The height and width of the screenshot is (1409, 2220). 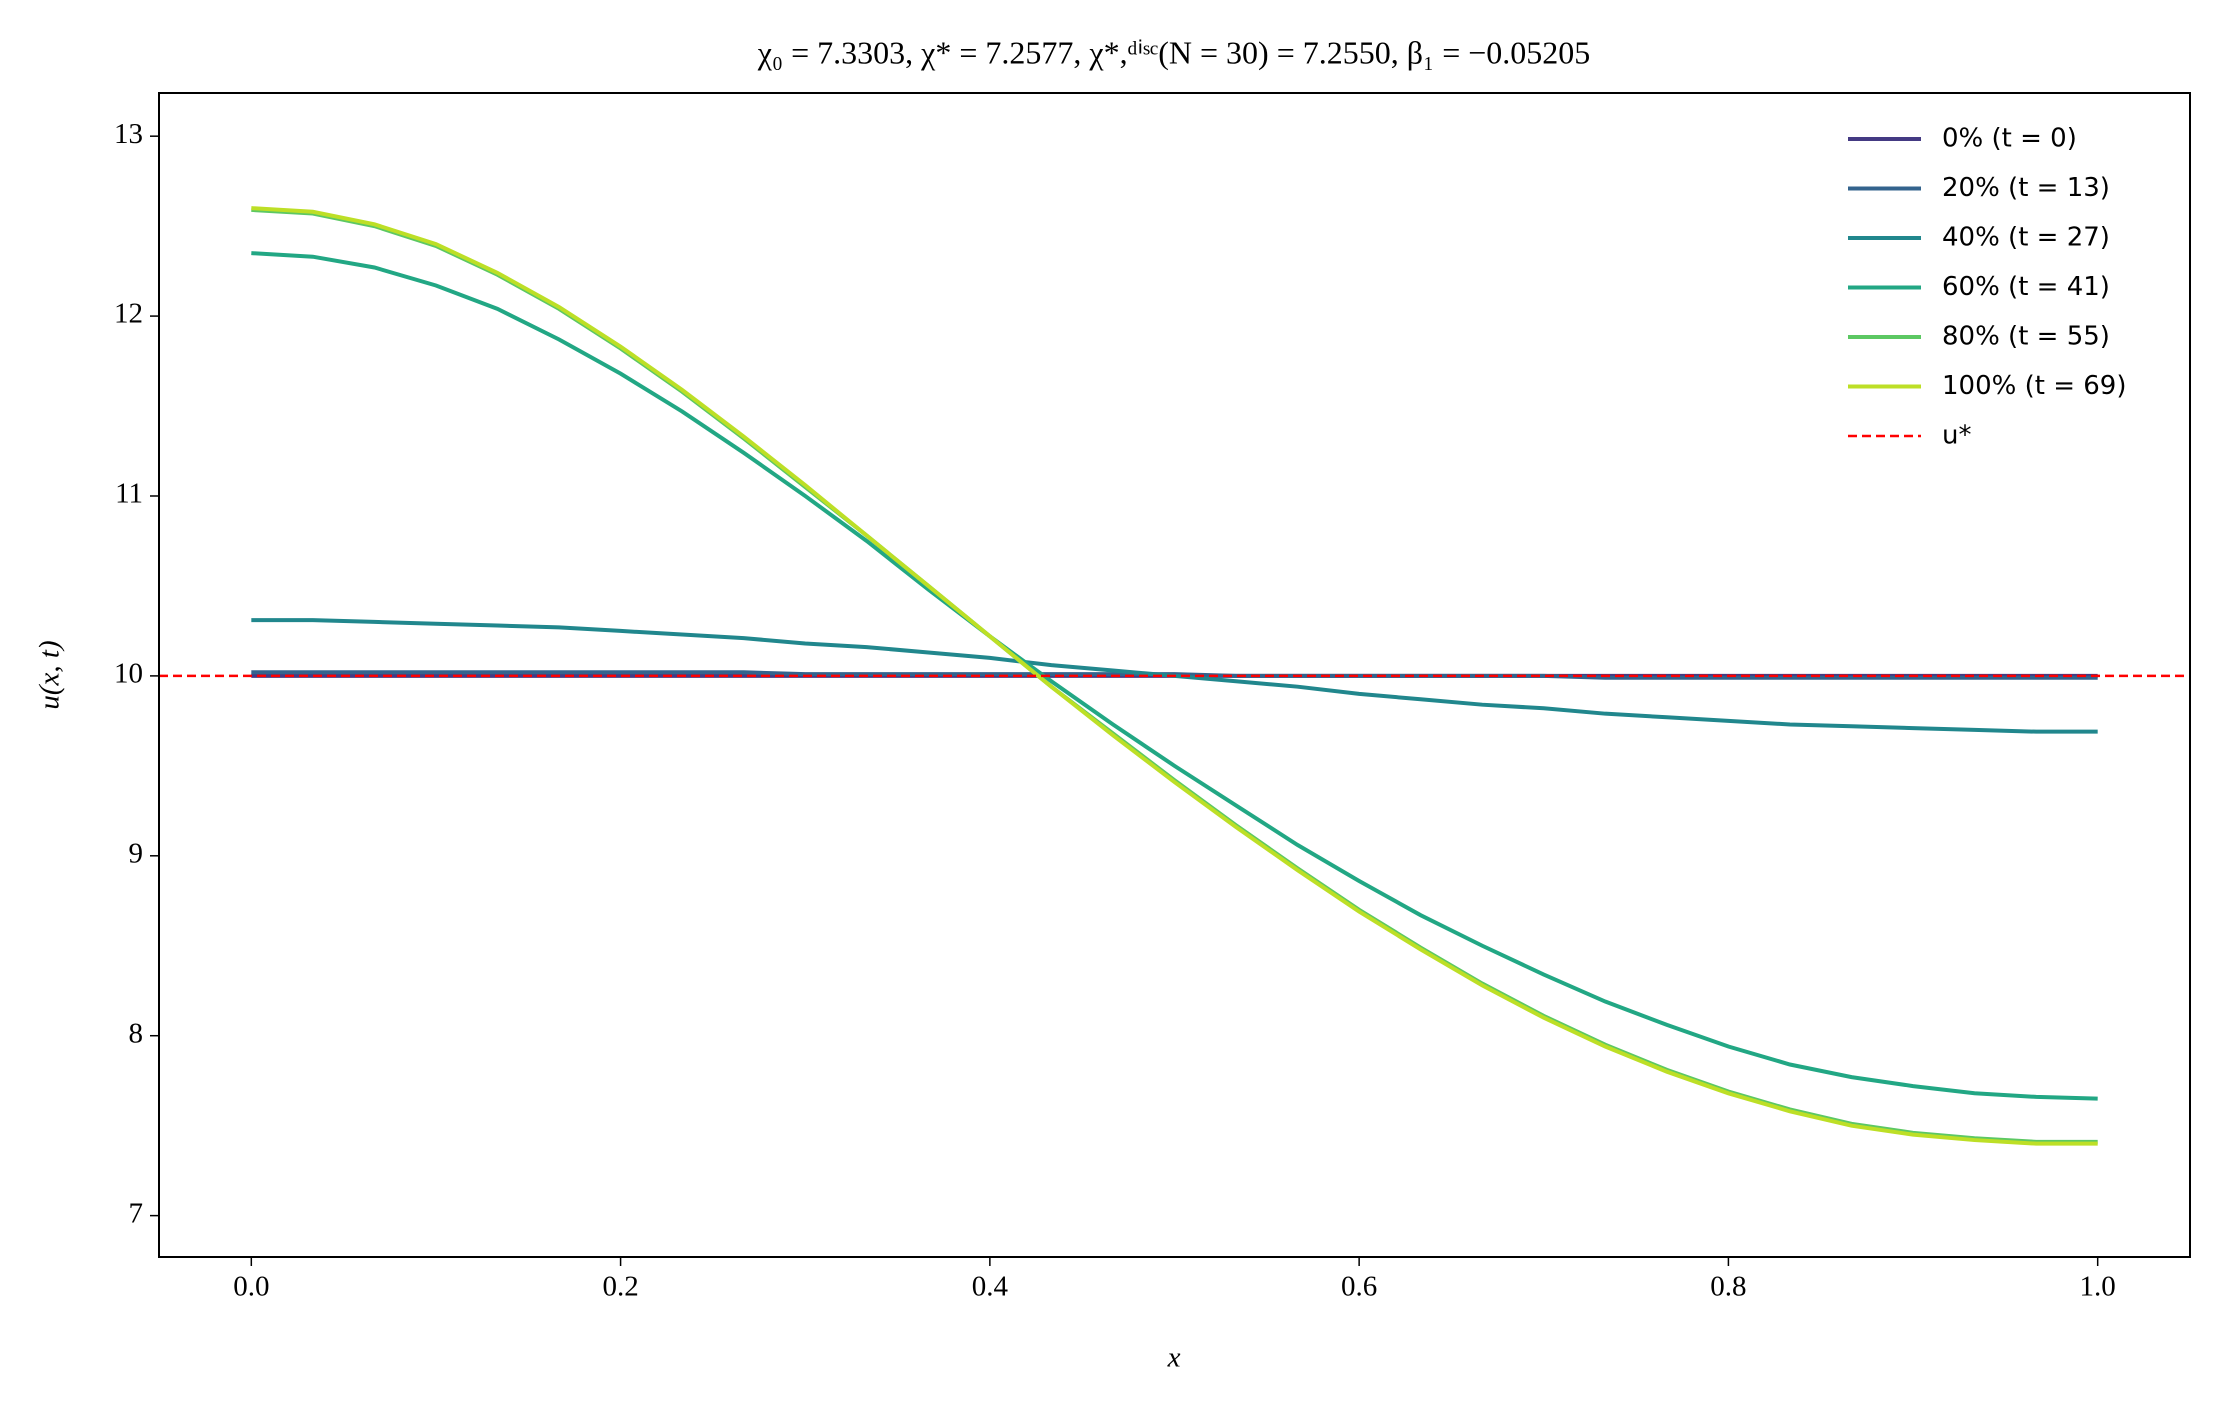 I want to click on x-tick-label: 0.6, so click(x=1359, y=1287).